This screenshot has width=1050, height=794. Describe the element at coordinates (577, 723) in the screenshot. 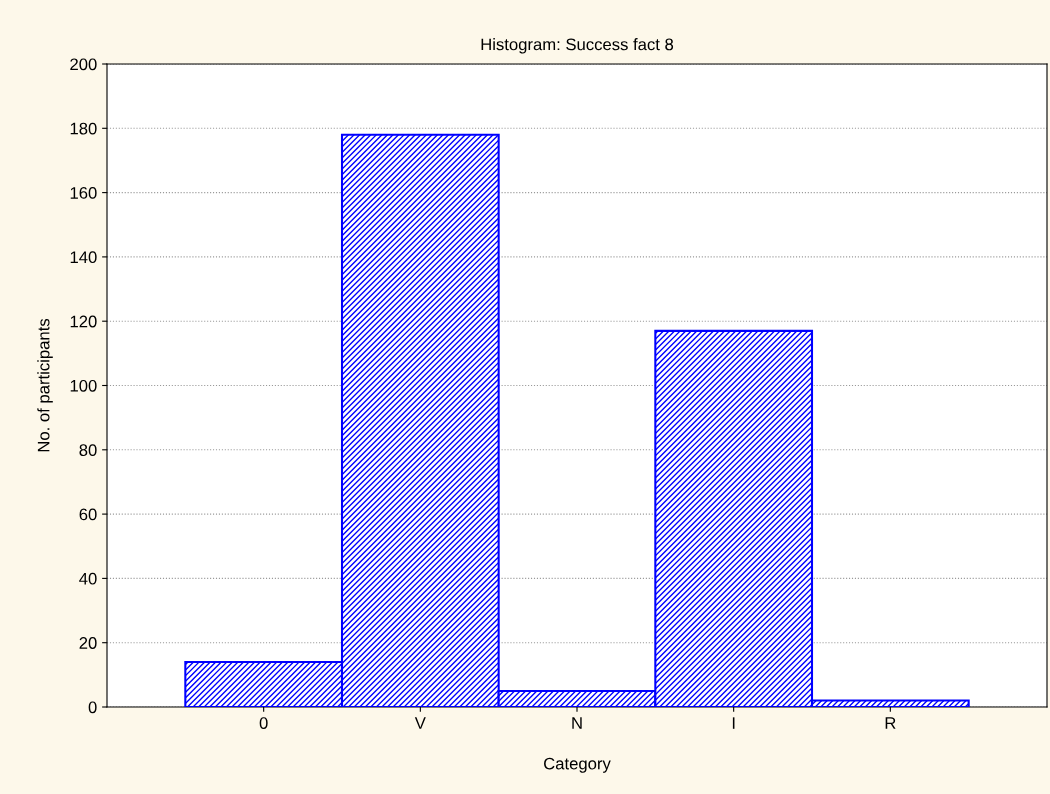

I see `x-tick-label: N` at that location.